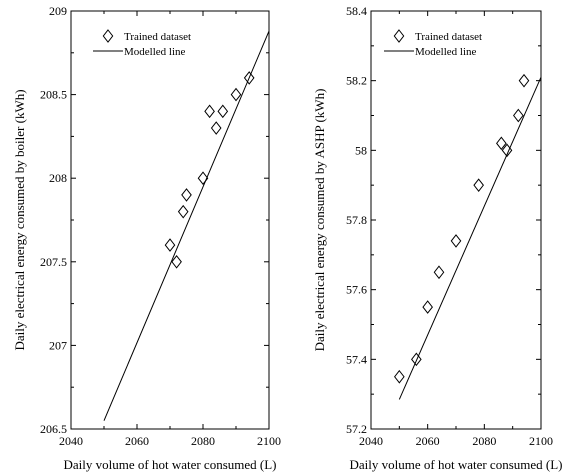  I want to click on y-tick-label: 208, so click(58, 178).